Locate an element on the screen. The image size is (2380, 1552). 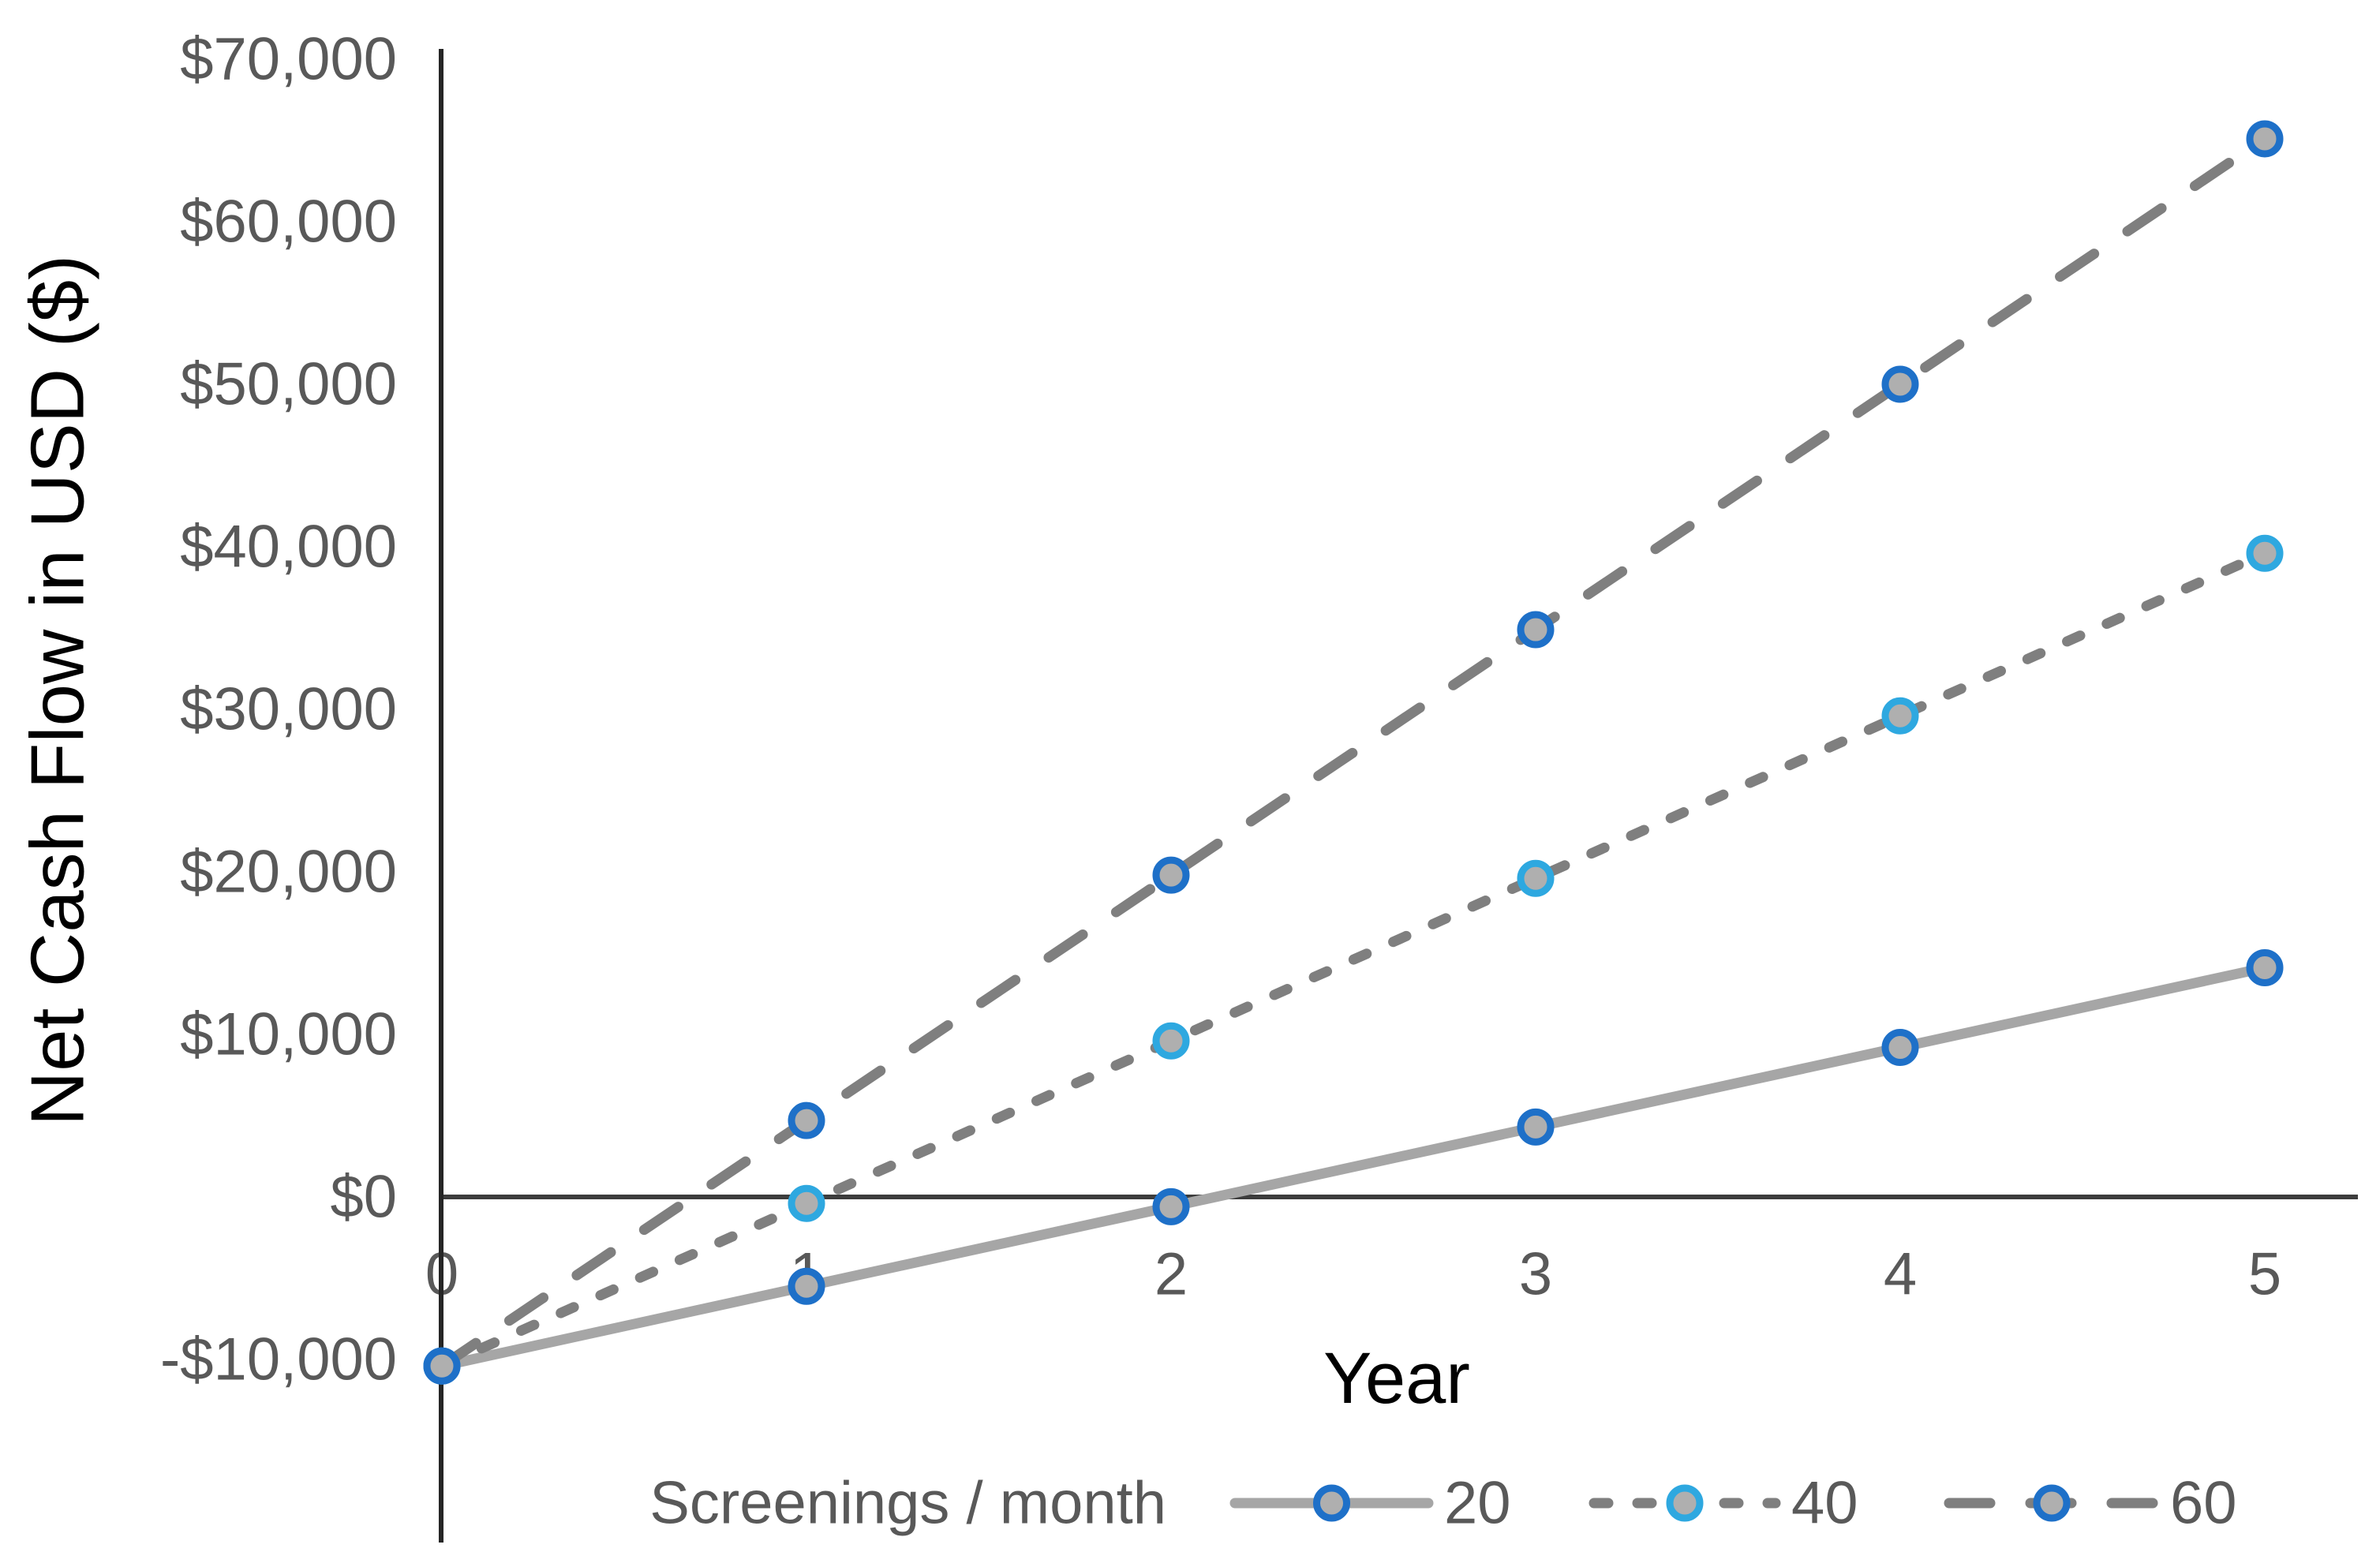
y-tick-label: $70,000 is located at coordinates (288, 59).